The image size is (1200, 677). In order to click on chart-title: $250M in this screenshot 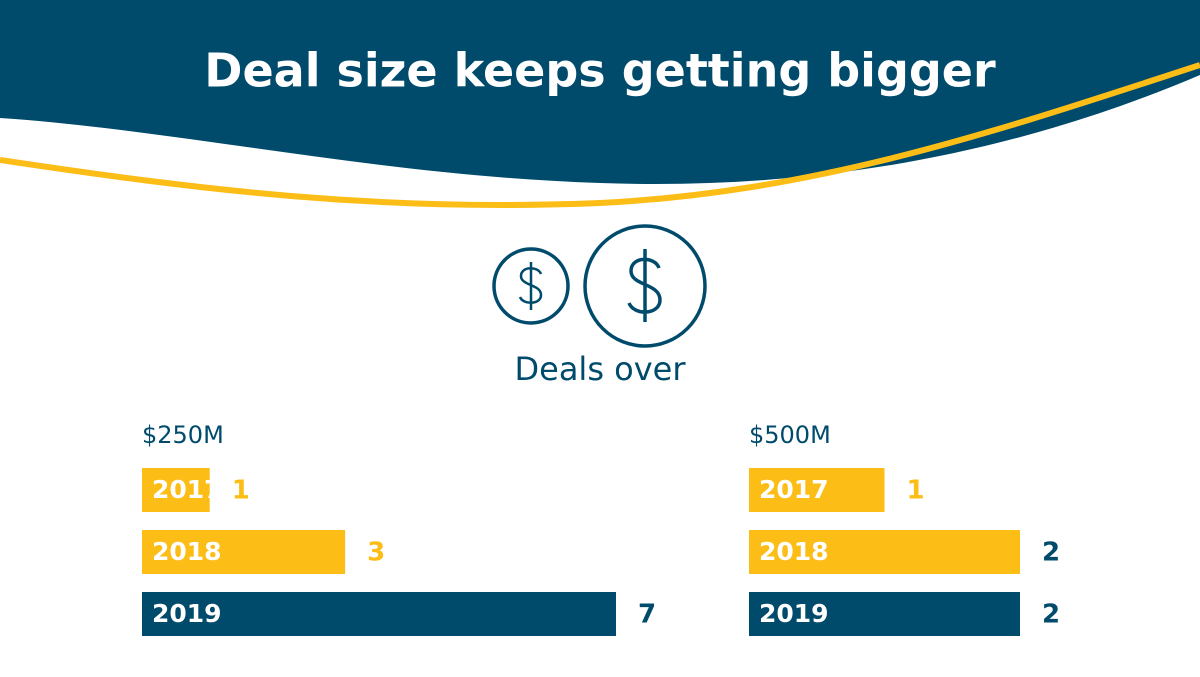, I will do `click(183, 435)`.